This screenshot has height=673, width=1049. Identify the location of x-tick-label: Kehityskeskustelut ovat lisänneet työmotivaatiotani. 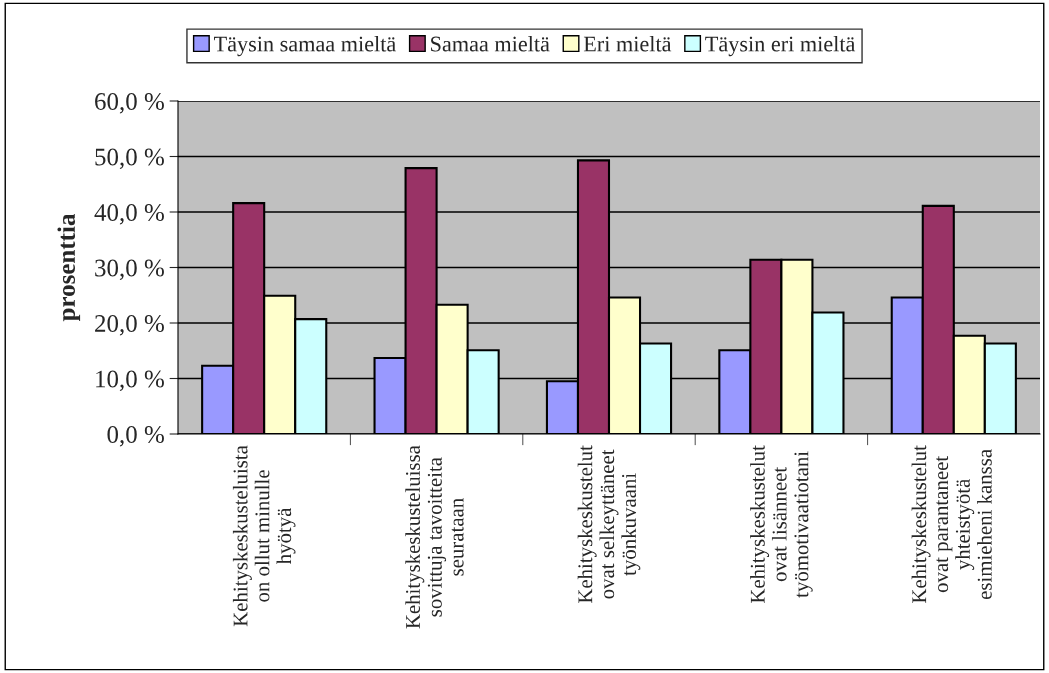
(781, 524).